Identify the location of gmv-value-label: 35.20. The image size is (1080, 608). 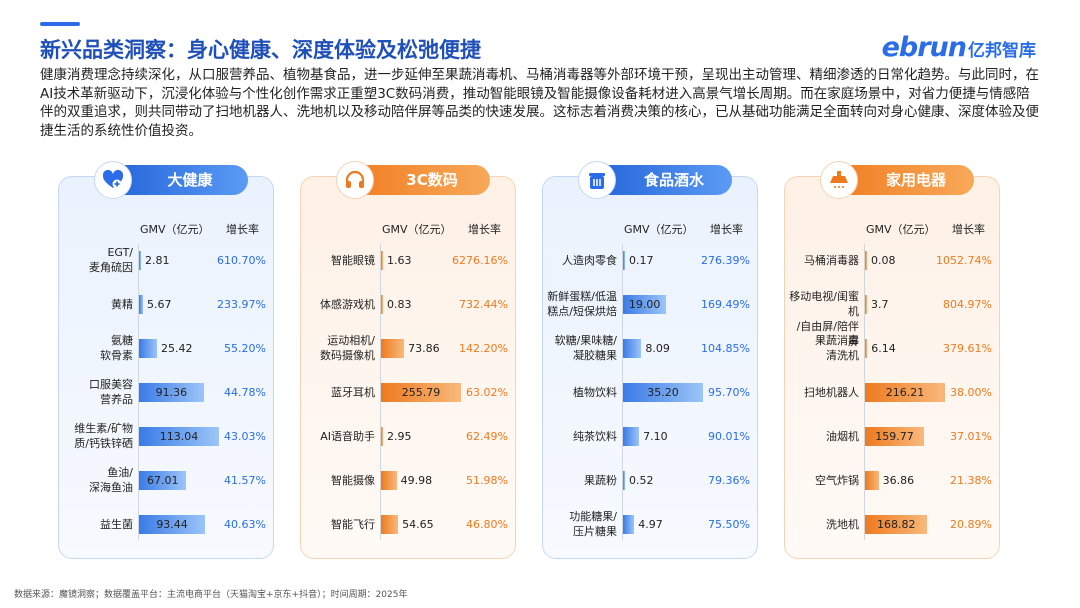
(663, 392).